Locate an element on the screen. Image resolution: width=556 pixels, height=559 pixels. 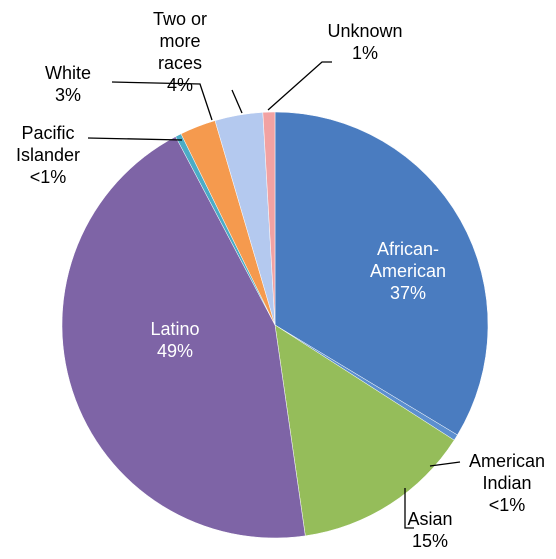
slice-label: Pacific Islander <1% is located at coordinates (48, 155).